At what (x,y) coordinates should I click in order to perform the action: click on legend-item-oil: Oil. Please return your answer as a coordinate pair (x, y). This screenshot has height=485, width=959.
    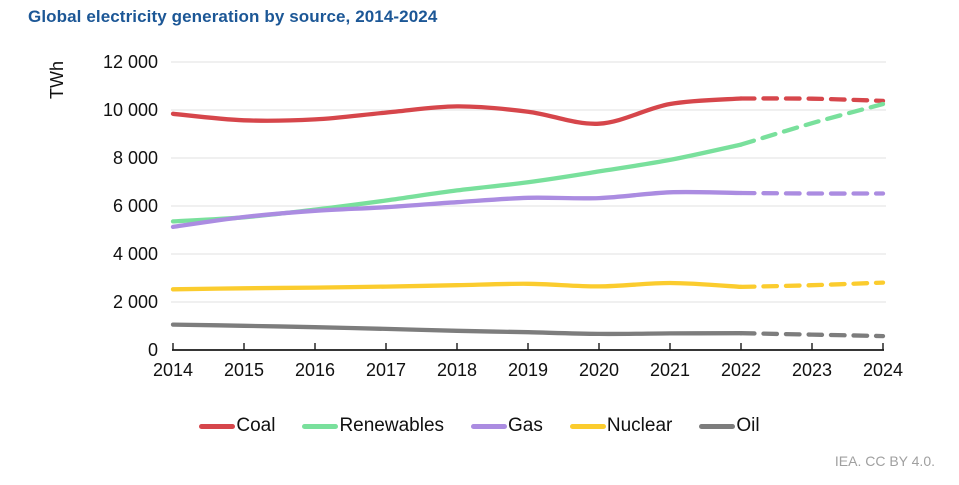
    Looking at the image, I should click on (729, 426).